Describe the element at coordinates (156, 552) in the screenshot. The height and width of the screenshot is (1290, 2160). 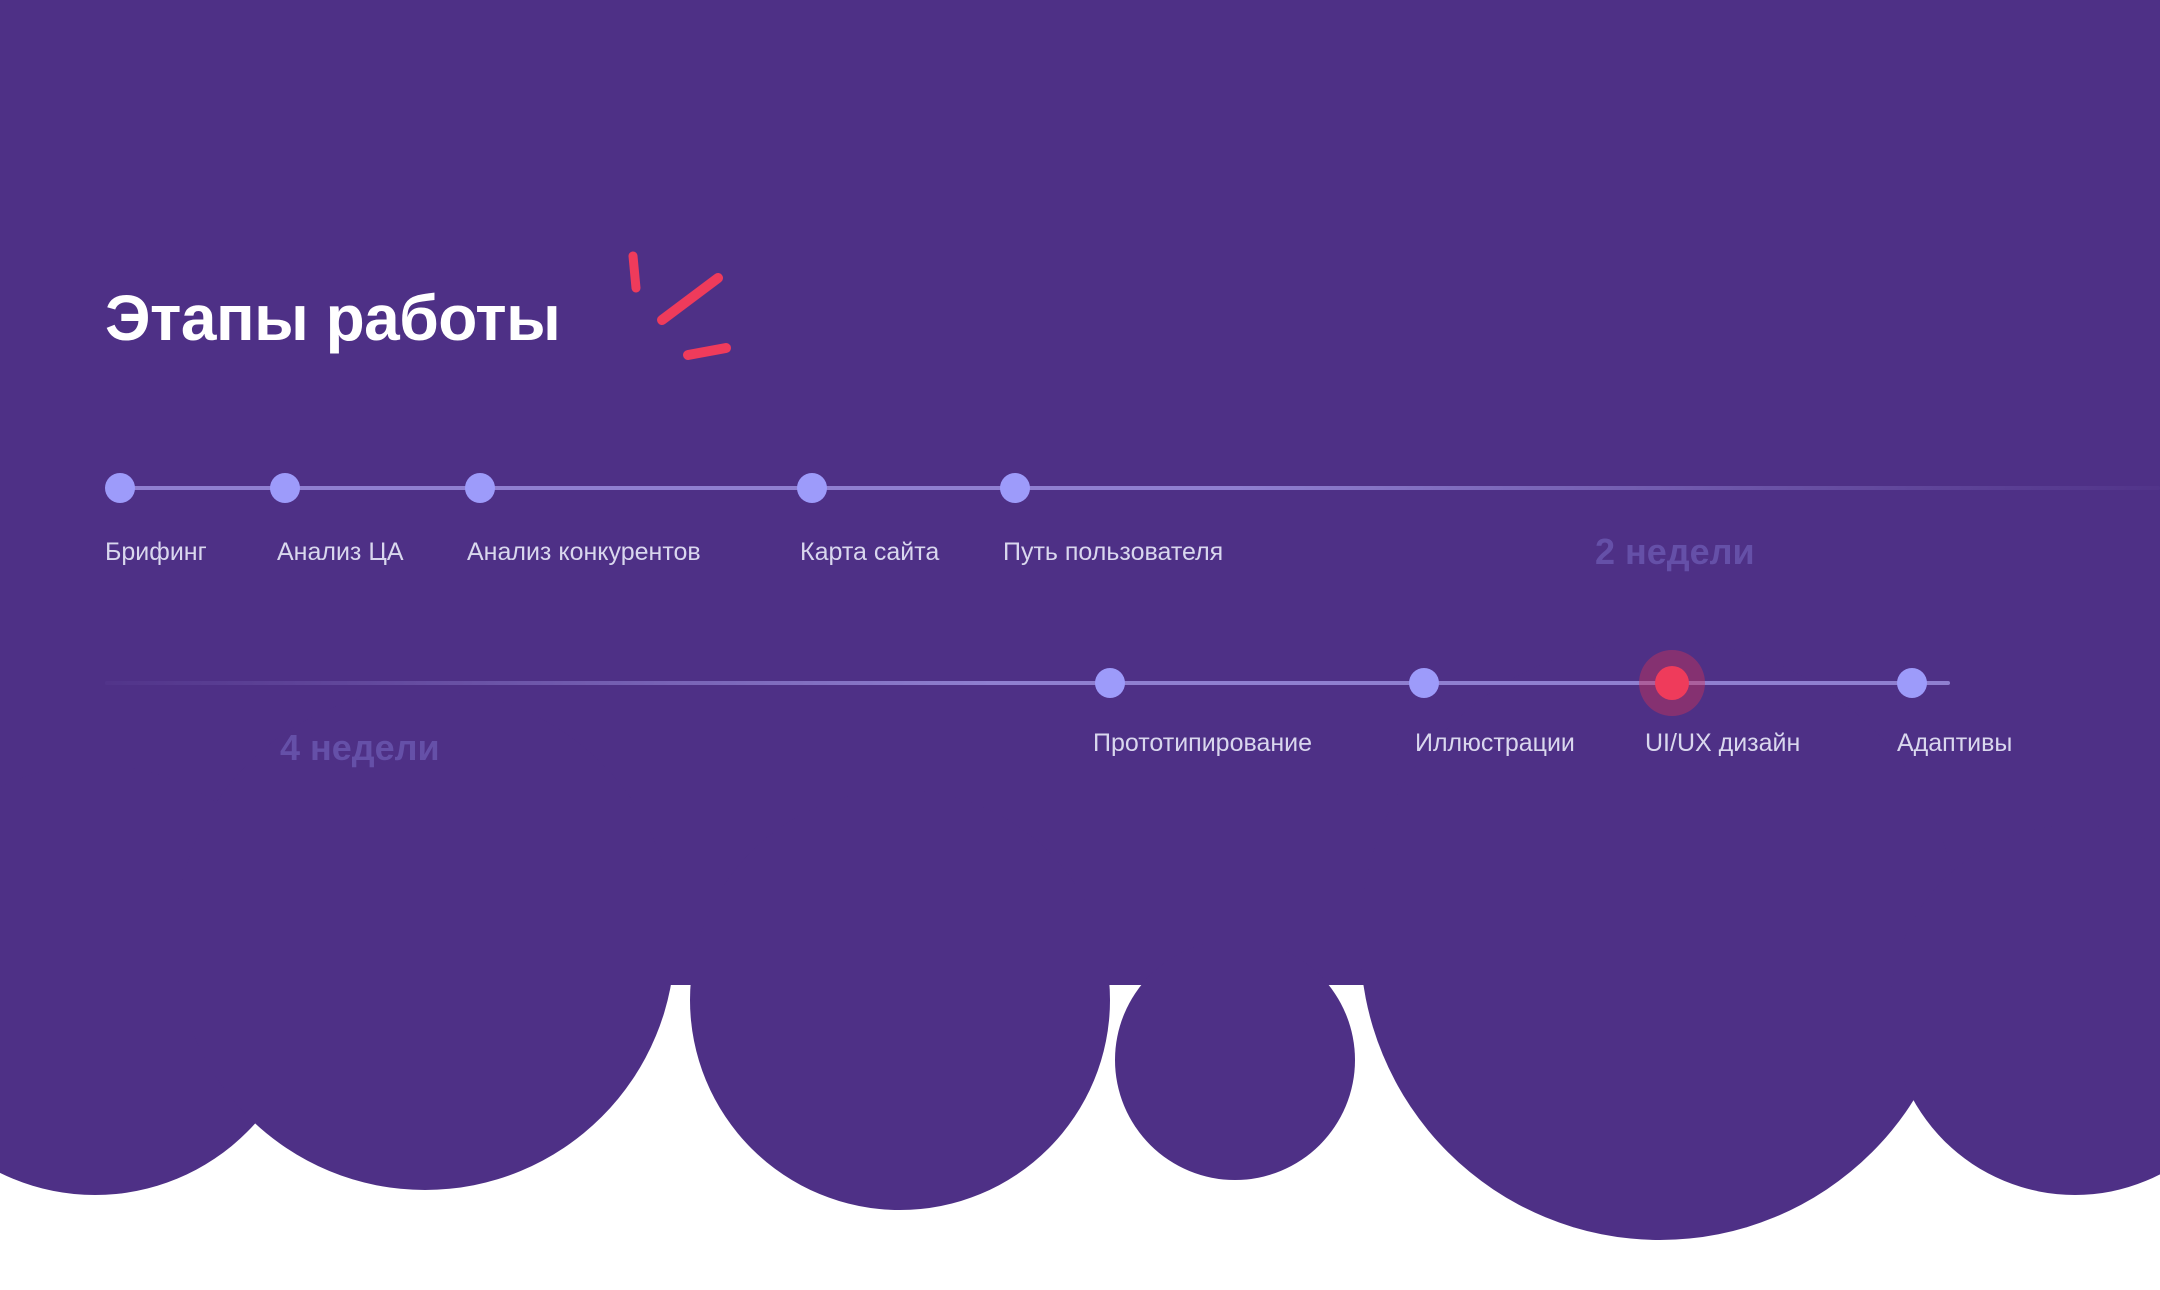
I see `timeline-node-label: Брифинг` at that location.